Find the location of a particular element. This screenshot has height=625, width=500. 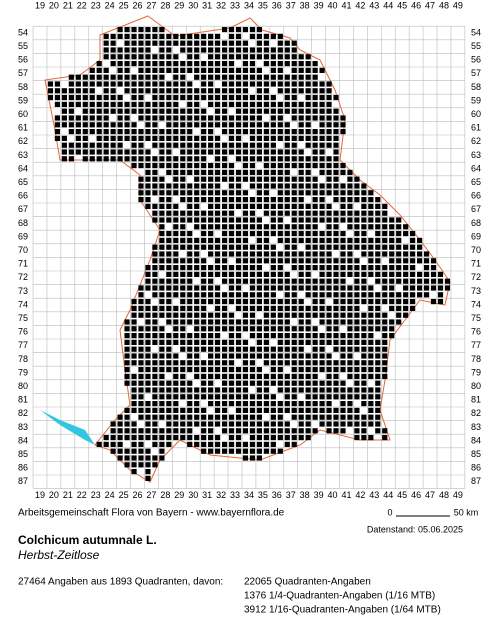

column-label: 37 is located at coordinates (291, 5).